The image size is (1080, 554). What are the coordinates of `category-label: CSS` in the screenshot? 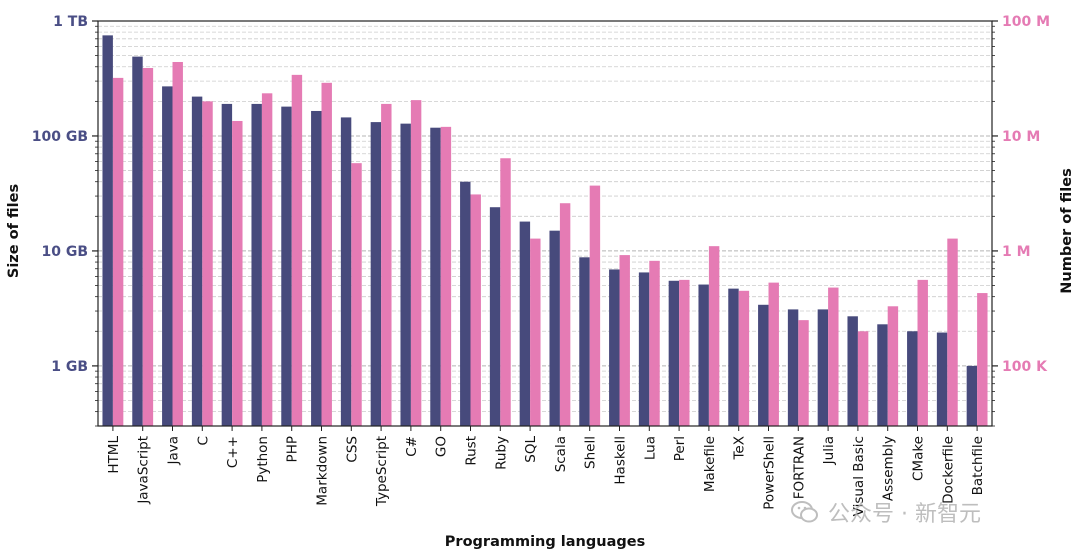 It's located at (352, 449).